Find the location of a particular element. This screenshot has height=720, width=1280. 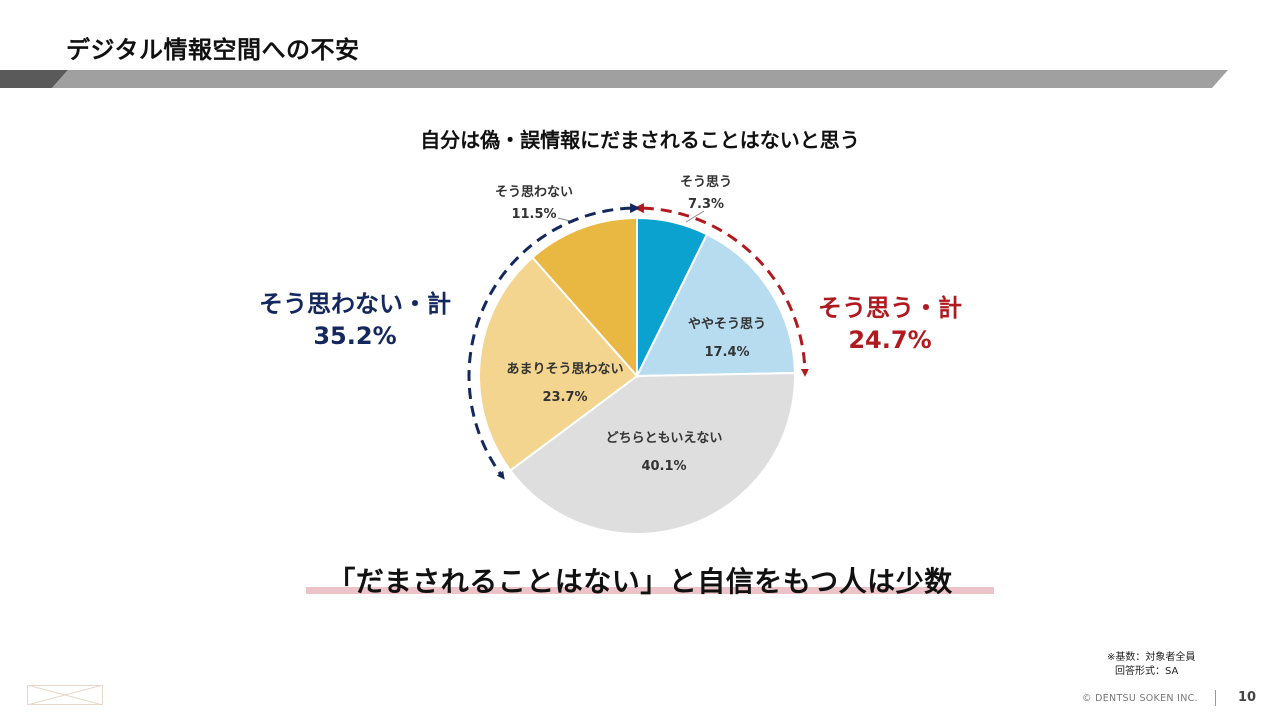

footnote-base: ※基数：対象者全員 is located at coordinates (1151, 657).